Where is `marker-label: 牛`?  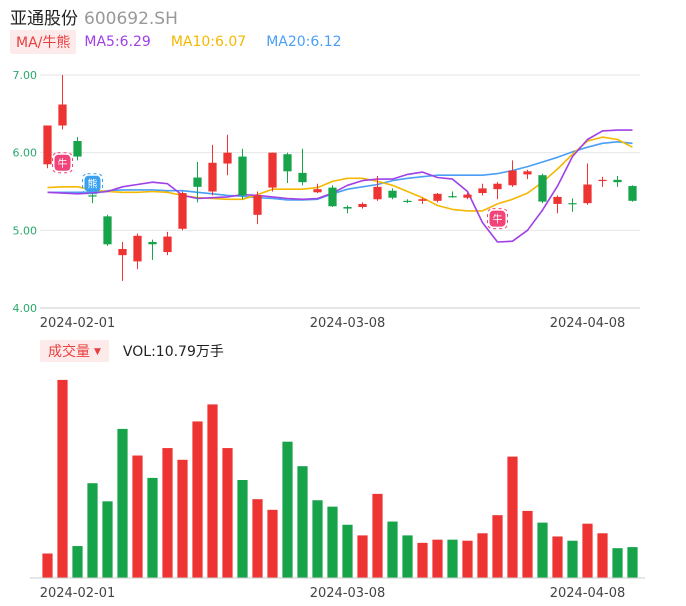
marker-label: 牛 is located at coordinates (63, 163).